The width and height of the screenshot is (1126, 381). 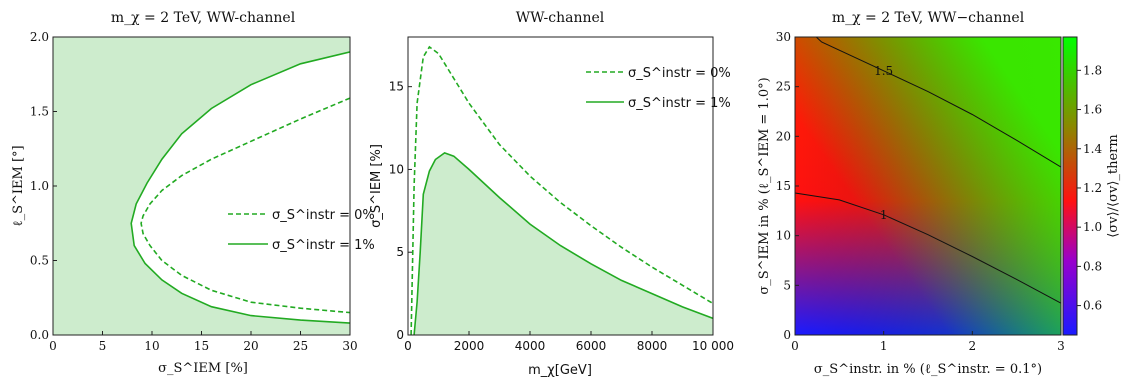 I want to click on panel-3-contour-label-1: 1, so click(x=884, y=215).